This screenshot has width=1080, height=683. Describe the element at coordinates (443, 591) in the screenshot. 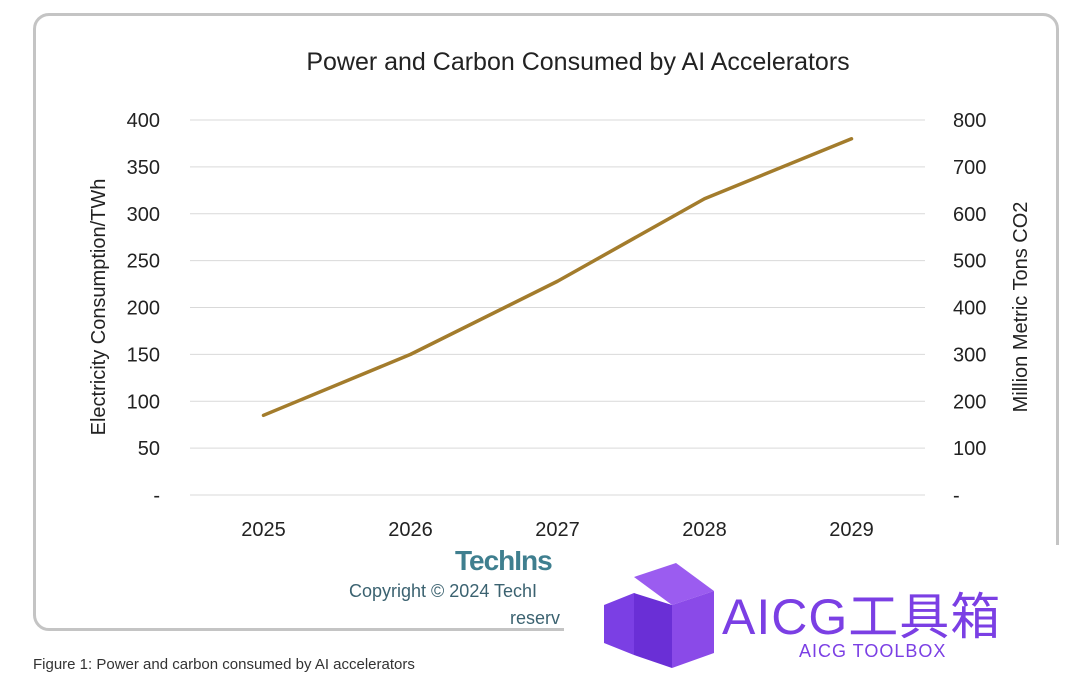

I see `copyright-line-1: Copyright © 2024 TechI` at that location.